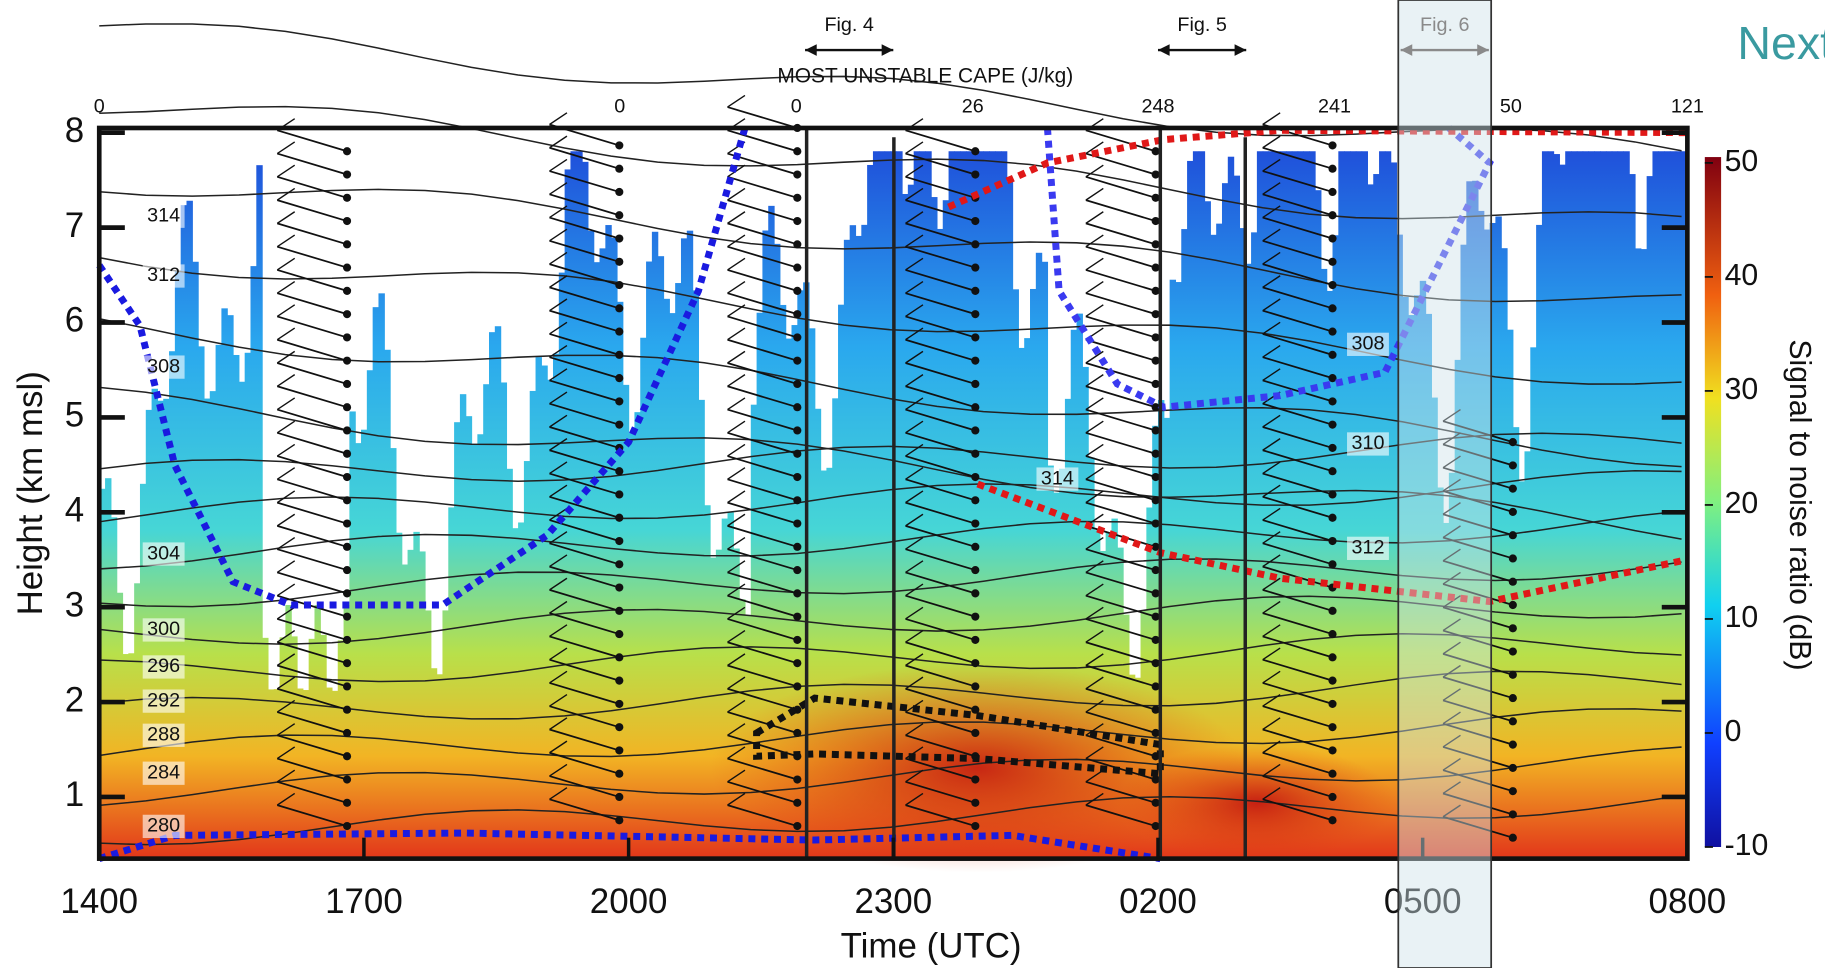 This screenshot has width=1825, height=968. What do you see at coordinates (163, 275) in the screenshot?
I see `contour-label: 312` at bounding box center [163, 275].